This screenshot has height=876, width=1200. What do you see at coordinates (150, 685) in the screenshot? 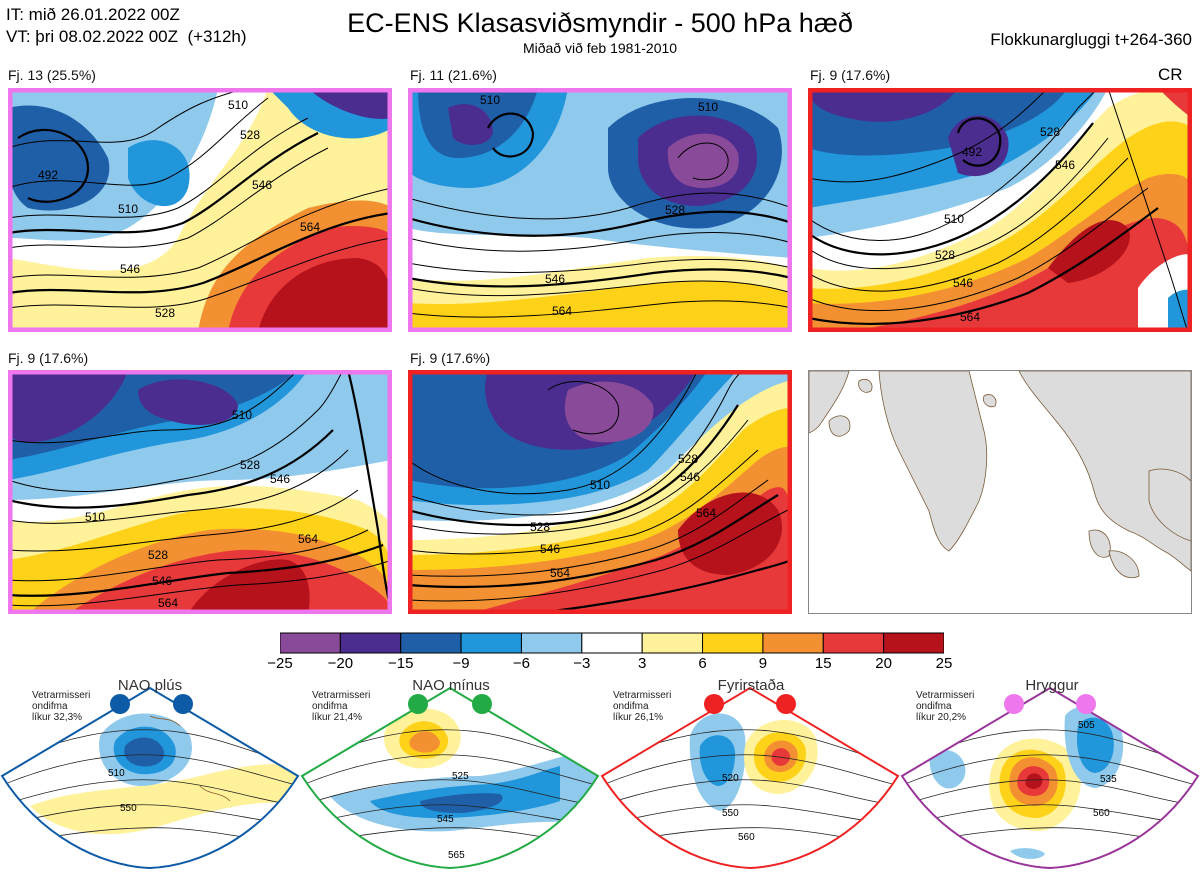
I see `regime-title-nao-plus: NAO plús` at bounding box center [150, 685].